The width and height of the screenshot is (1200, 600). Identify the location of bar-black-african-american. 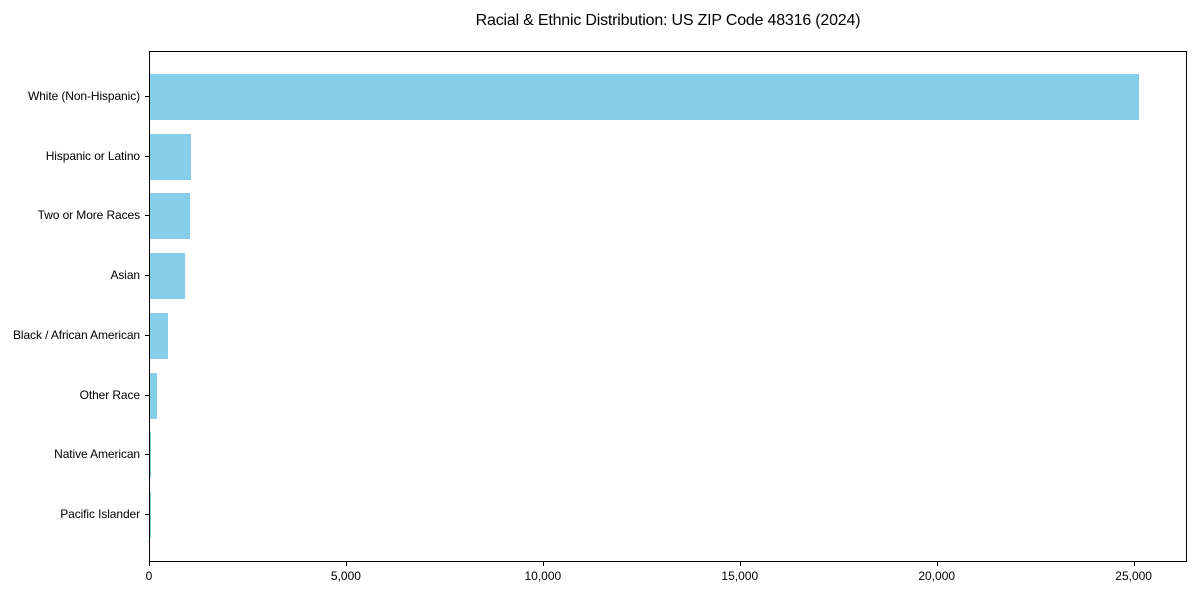
(159, 335).